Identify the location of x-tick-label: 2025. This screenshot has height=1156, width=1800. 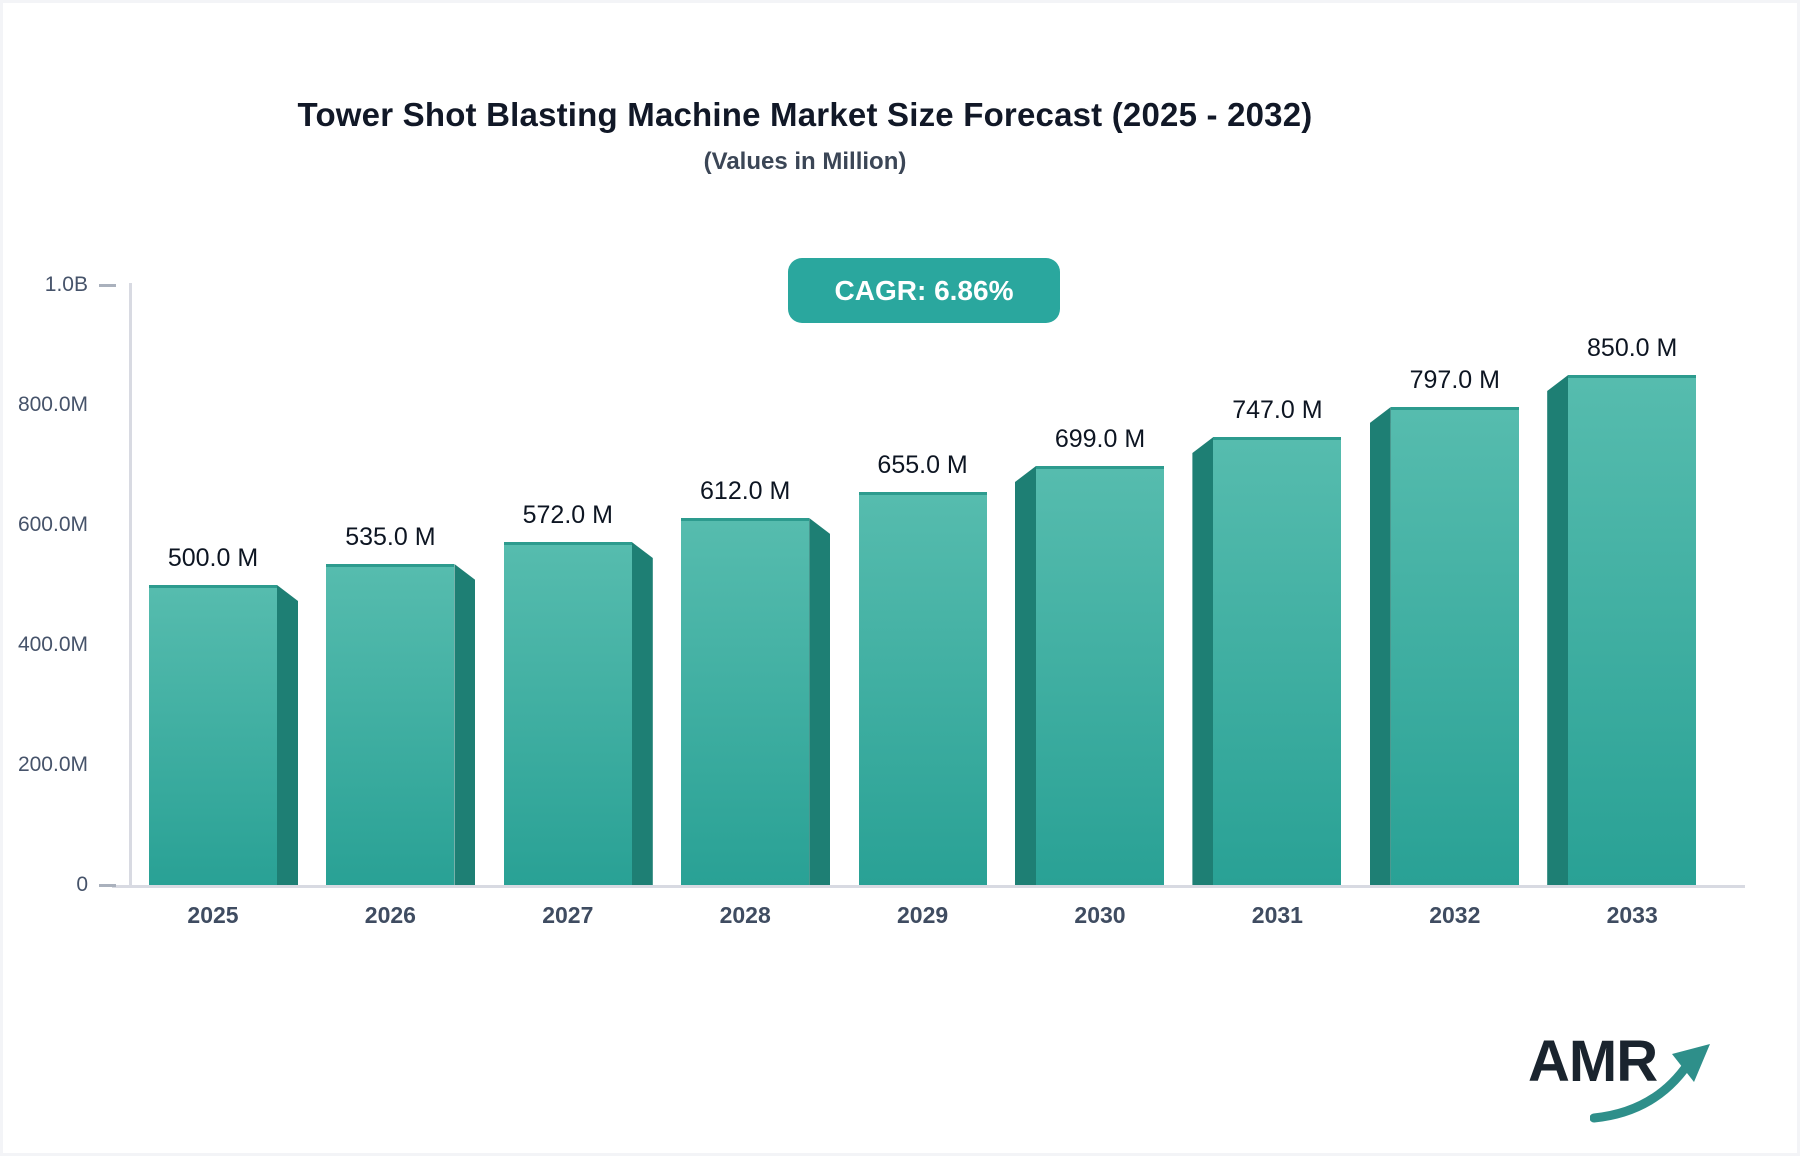
(213, 915).